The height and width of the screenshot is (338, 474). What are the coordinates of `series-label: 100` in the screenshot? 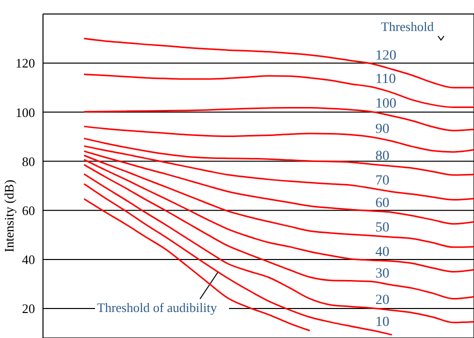 It's located at (385, 104).